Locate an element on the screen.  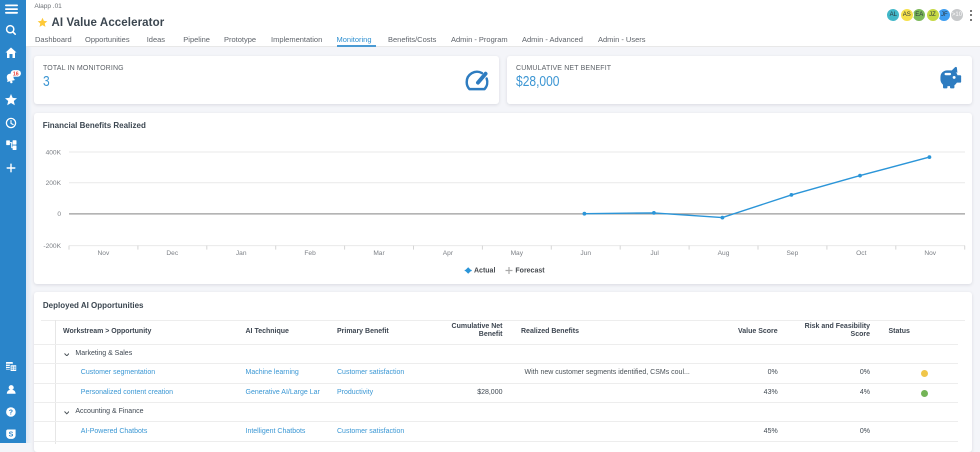
svg-text: Sep is located at coordinates (793, 253).